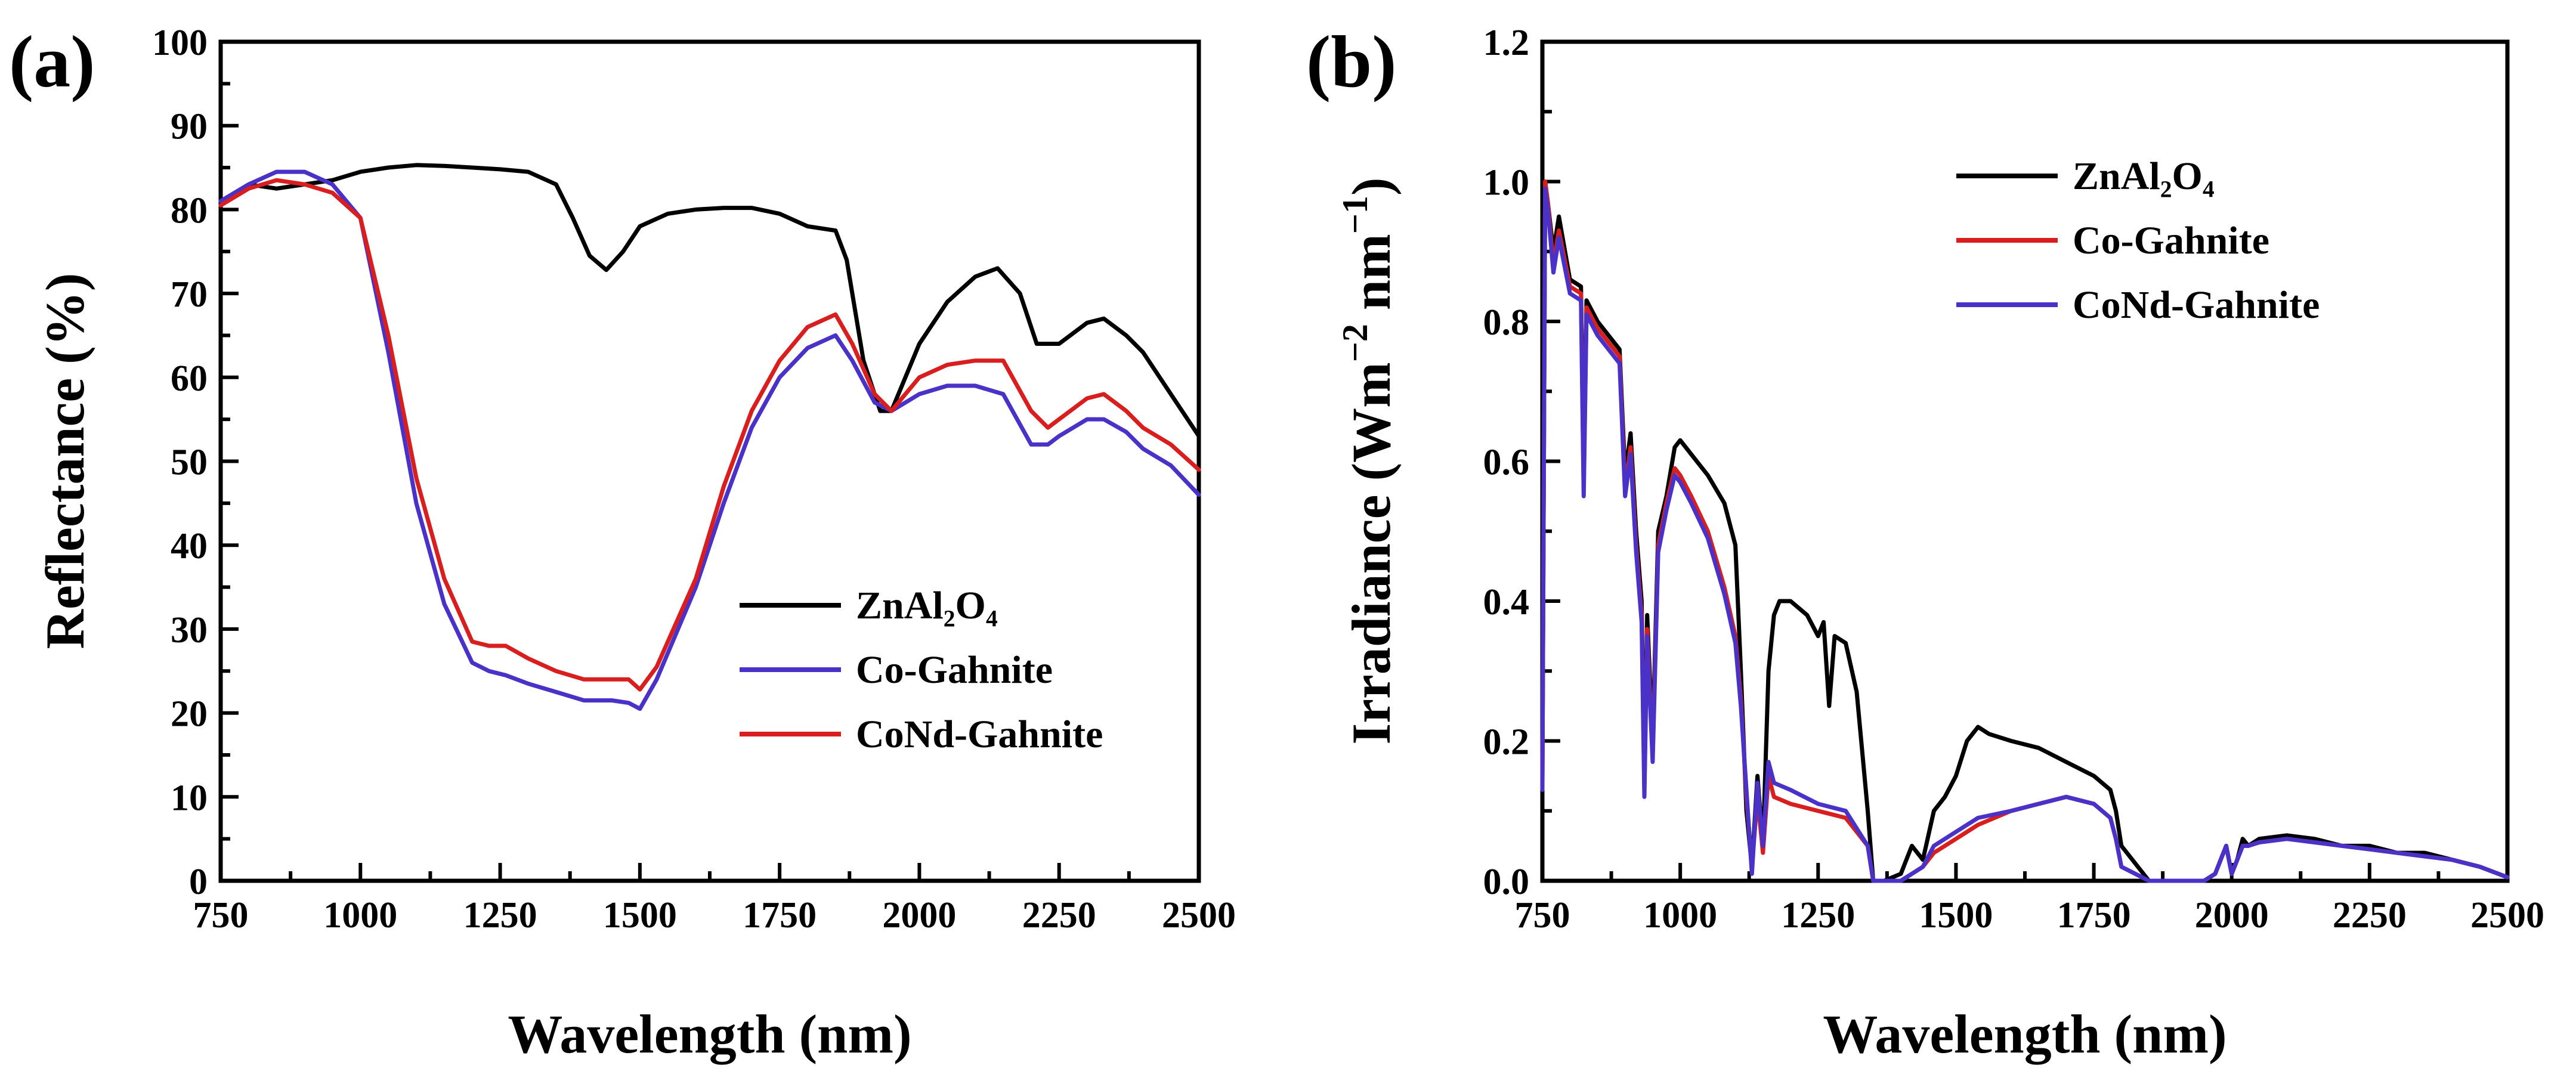  Describe the element at coordinates (1371, 279) in the screenshot. I see `panel-b-y-title-mid: nm` at that location.